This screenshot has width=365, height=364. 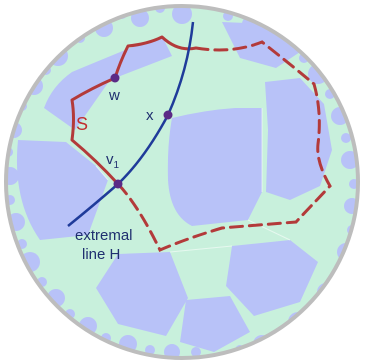 What do you see at coordinates (82, 124) in the screenshot?
I see `label-s: S` at bounding box center [82, 124].